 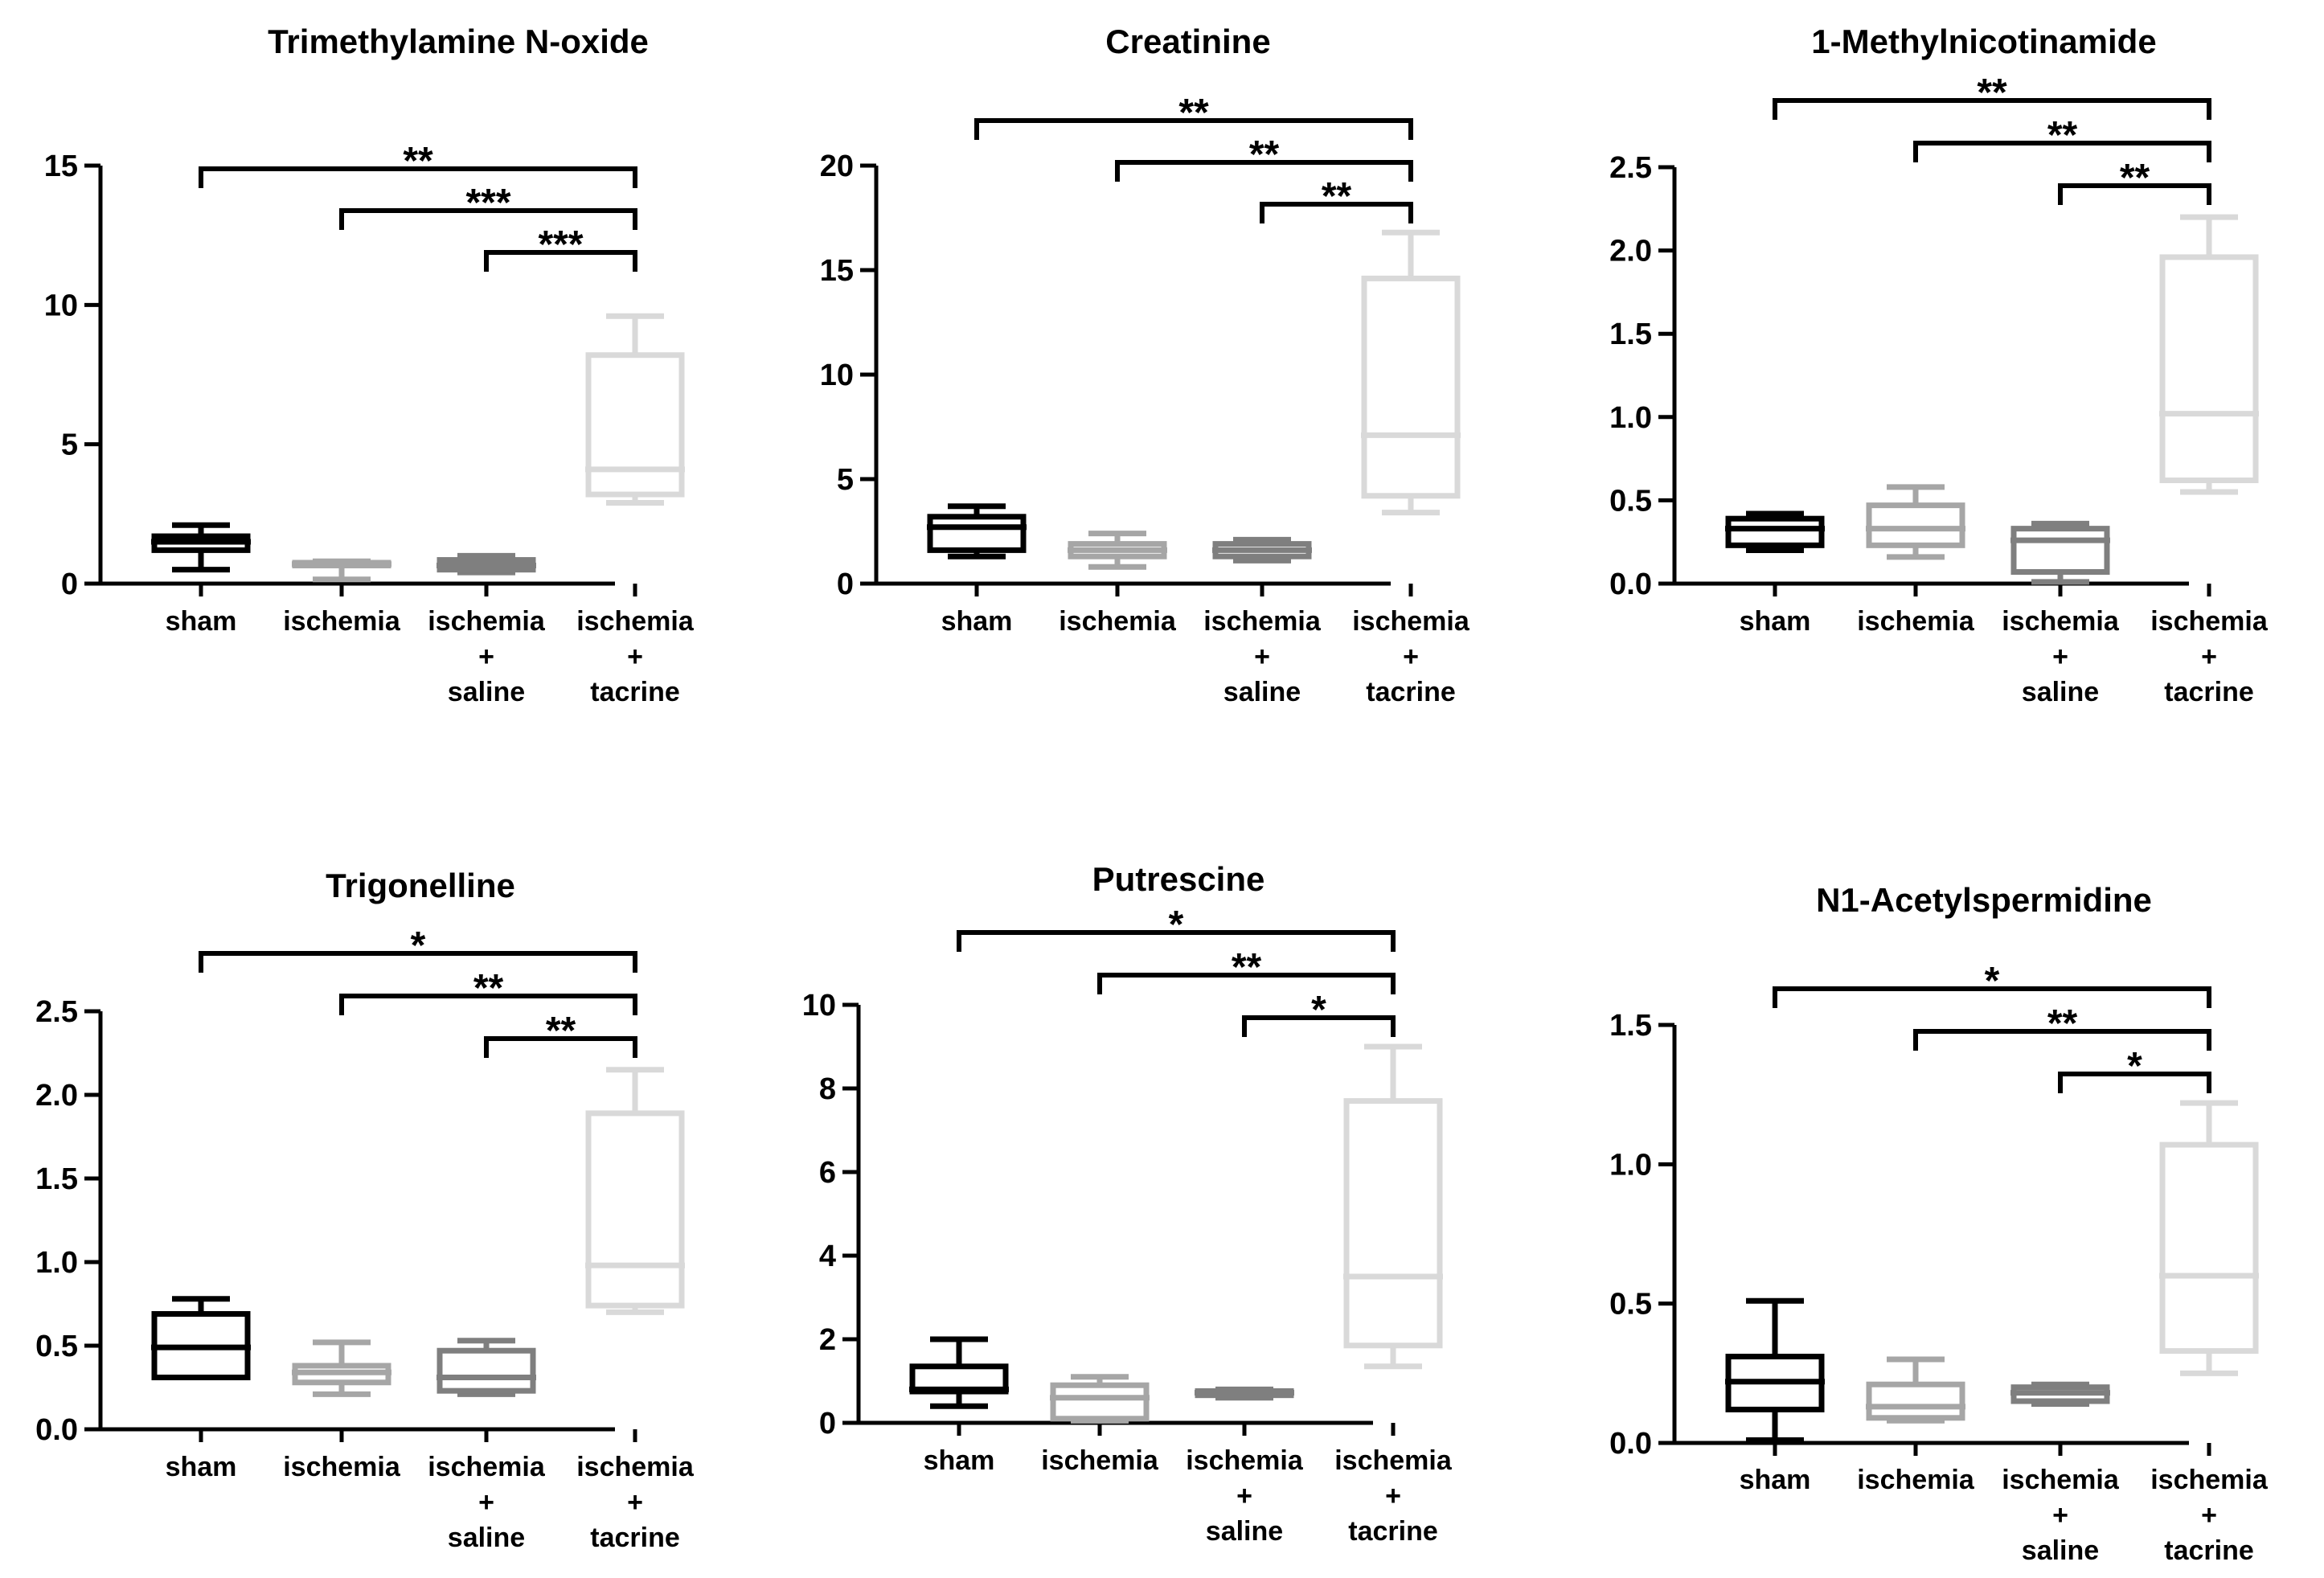 What do you see at coordinates (1178, 879) in the screenshot?
I see `chart-title: Putrescine` at bounding box center [1178, 879].